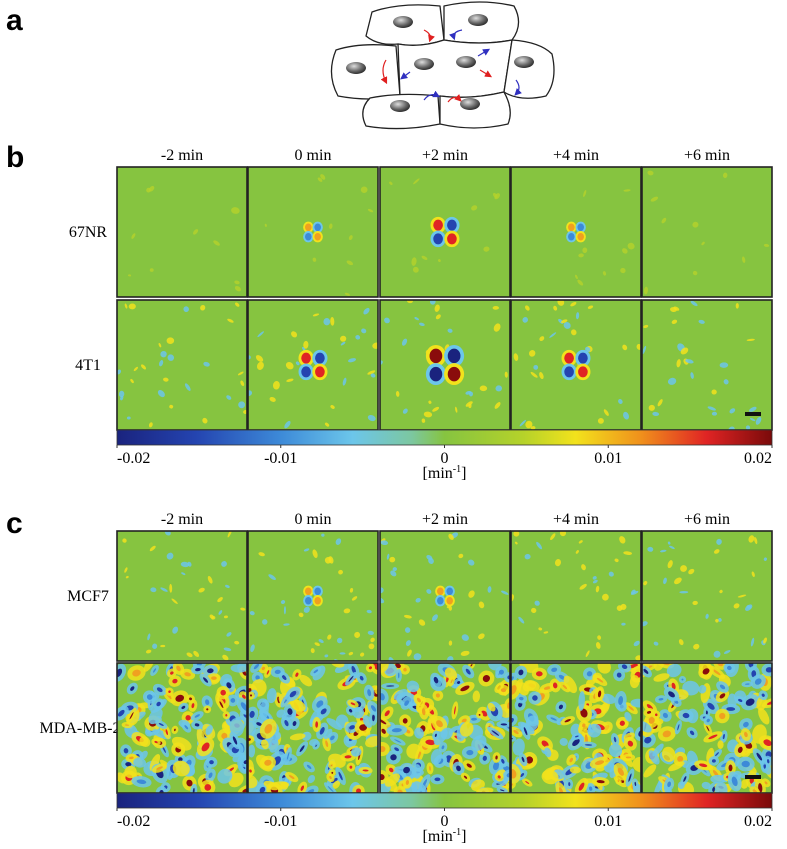 The height and width of the screenshot is (849, 787). Describe the element at coordinates (444, 800) in the screenshot. I see `colorbar` at that location.